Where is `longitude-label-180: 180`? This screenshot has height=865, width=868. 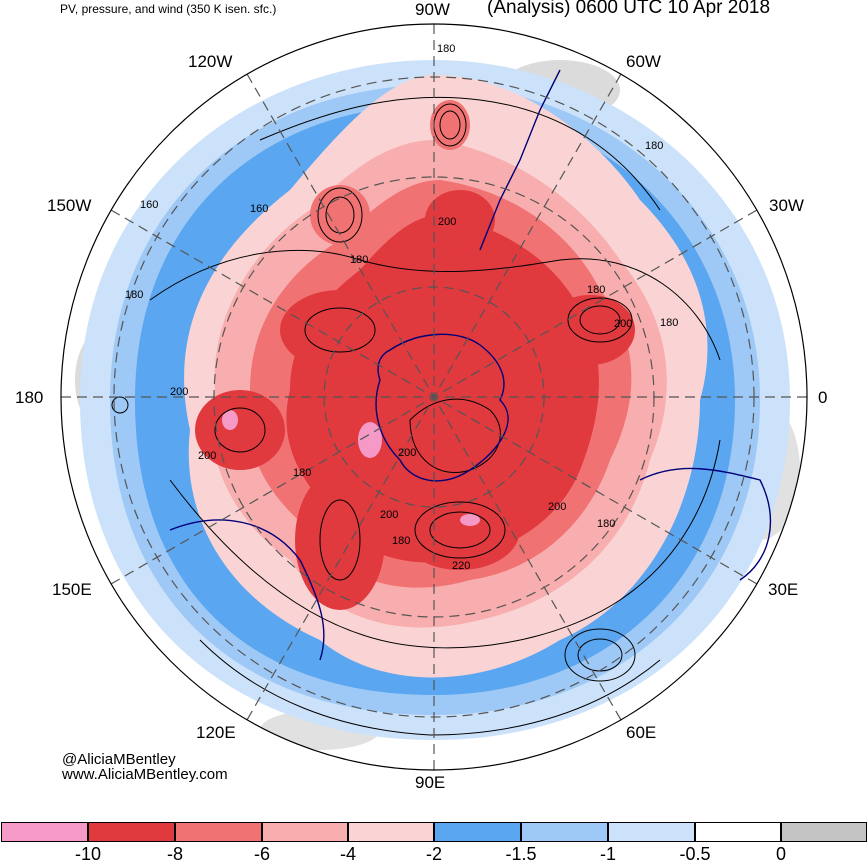
longitude-label-180: 180 is located at coordinates (29, 397).